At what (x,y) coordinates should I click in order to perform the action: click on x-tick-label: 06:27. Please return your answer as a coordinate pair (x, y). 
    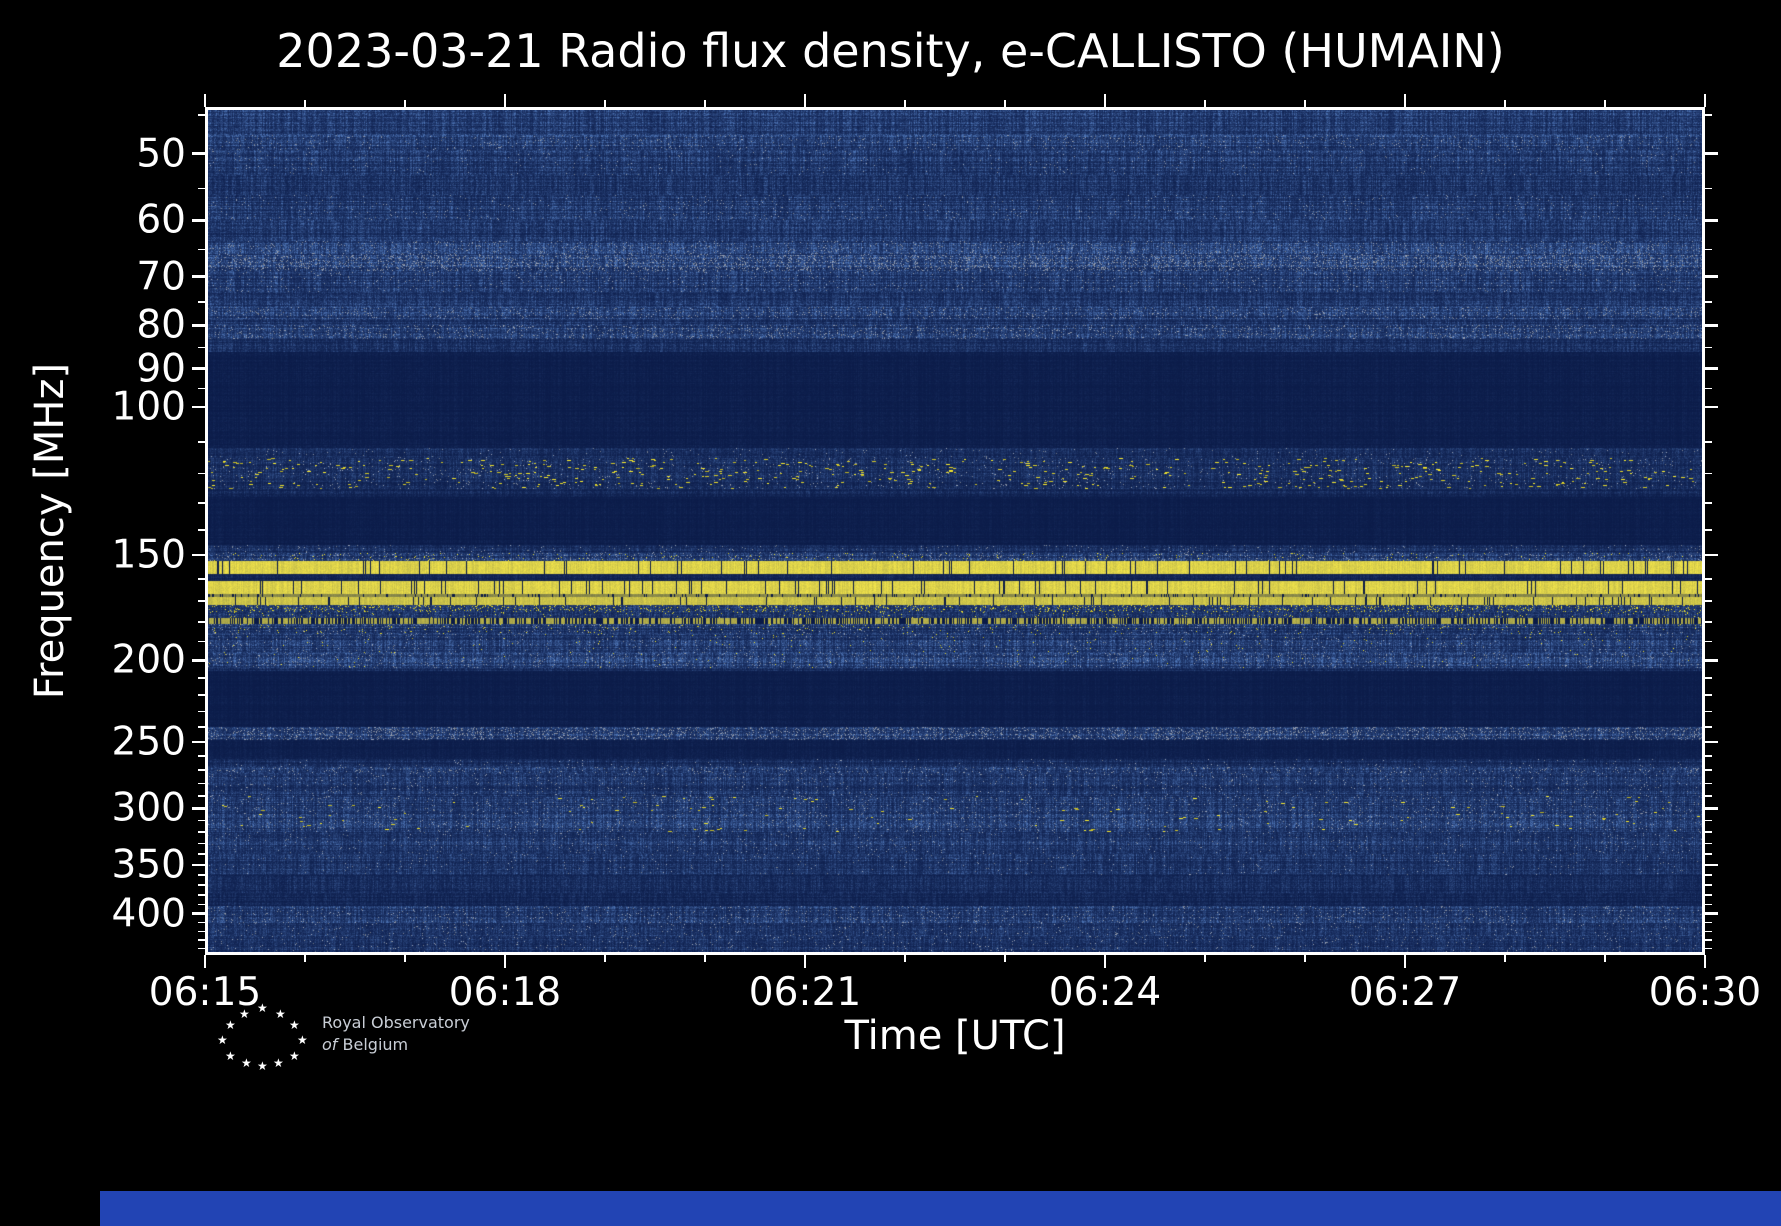
    Looking at the image, I should click on (1405, 992).